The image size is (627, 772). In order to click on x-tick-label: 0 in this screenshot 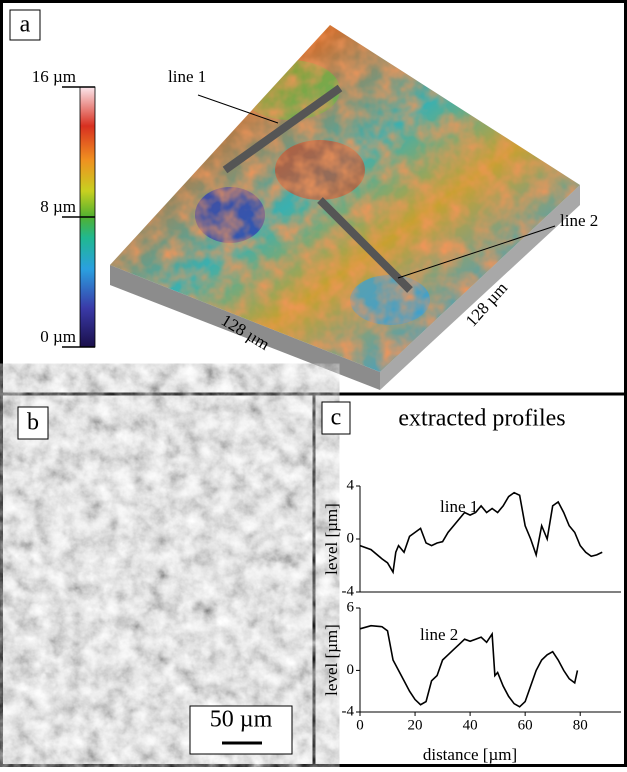, I will do `click(360, 725)`.